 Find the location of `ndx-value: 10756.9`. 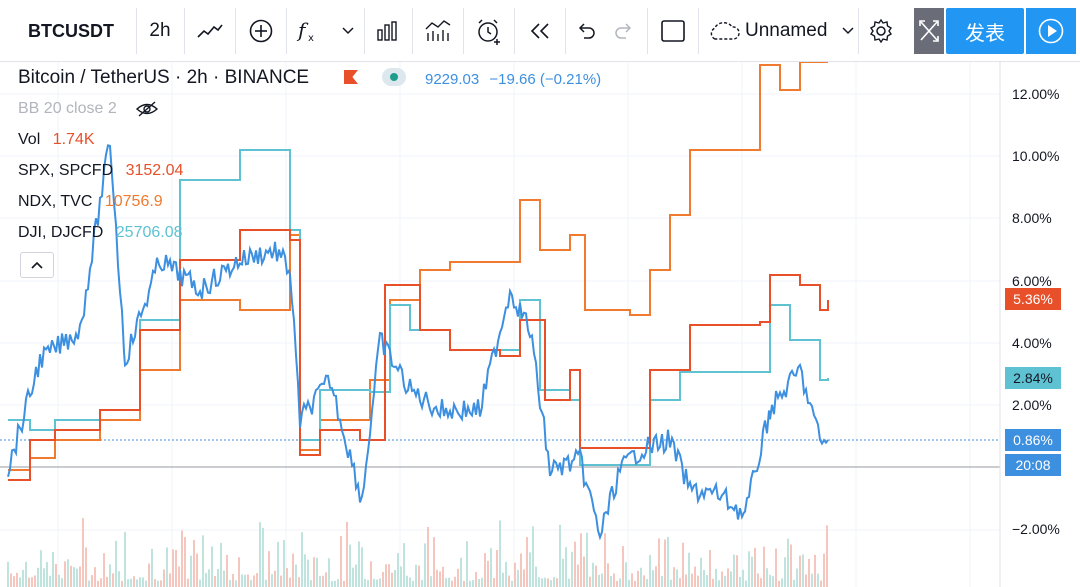

ndx-value: 10756.9 is located at coordinates (133, 201).